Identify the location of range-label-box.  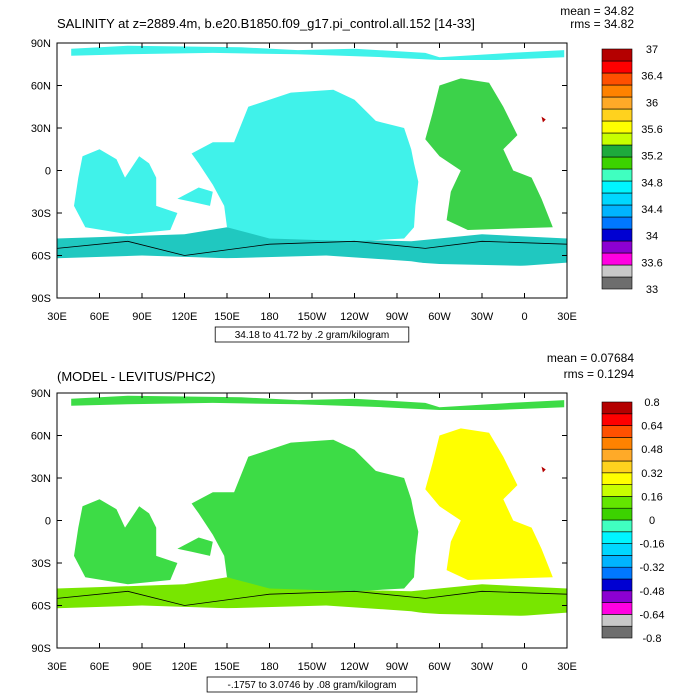
(312, 334).